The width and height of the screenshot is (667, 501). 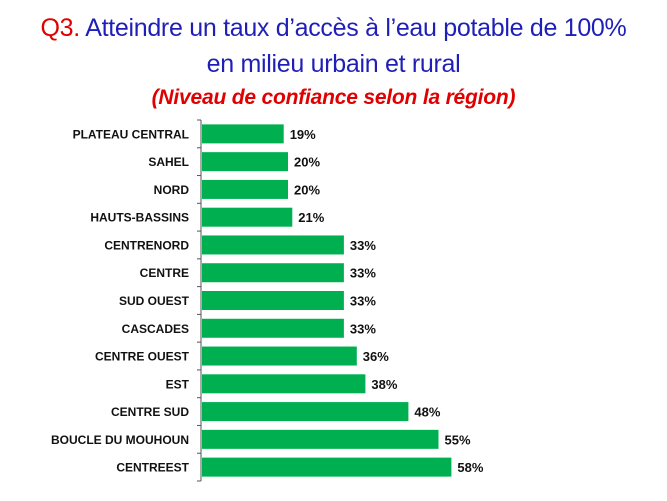 What do you see at coordinates (333, 97) in the screenshot?
I see `chart-subtitle: (Niveau de confiance selon la région)` at bounding box center [333, 97].